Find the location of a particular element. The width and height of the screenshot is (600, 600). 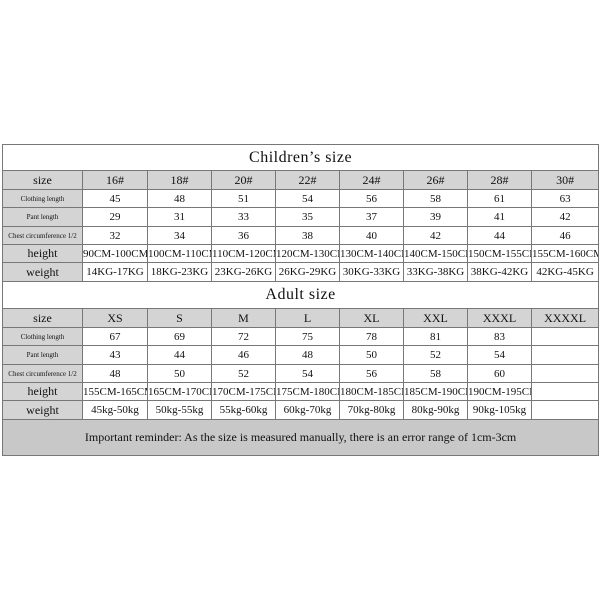

cell: 35 is located at coordinates (307, 217).